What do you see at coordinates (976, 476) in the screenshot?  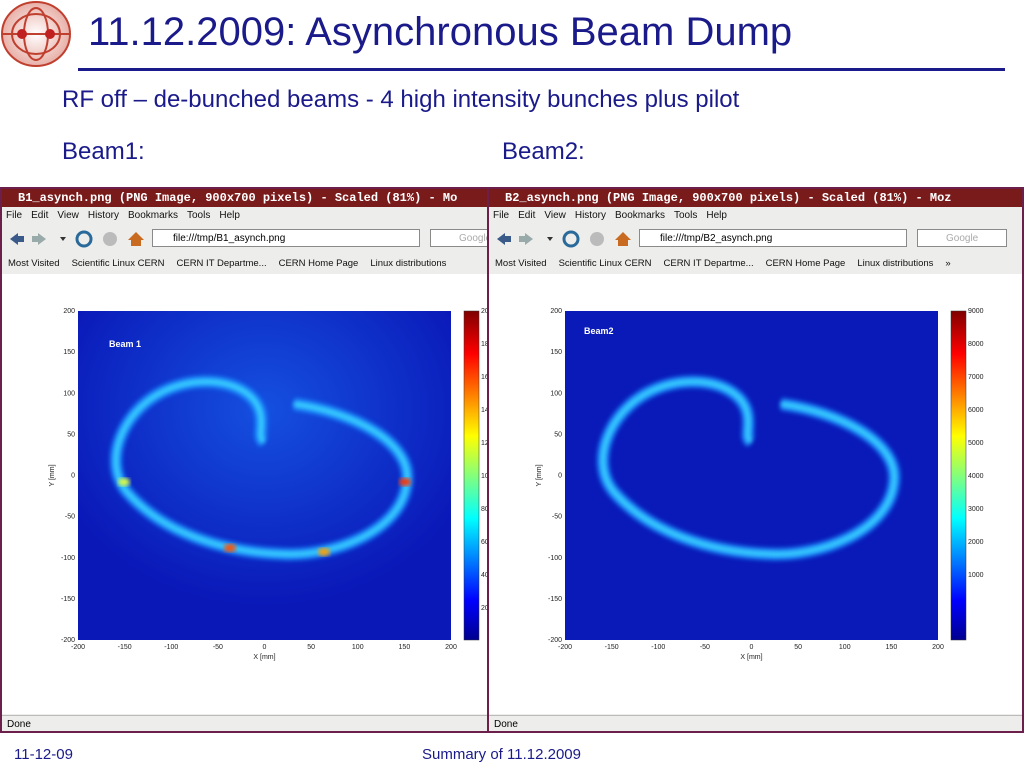 I see `colorbar-label: 4000` at bounding box center [976, 476].